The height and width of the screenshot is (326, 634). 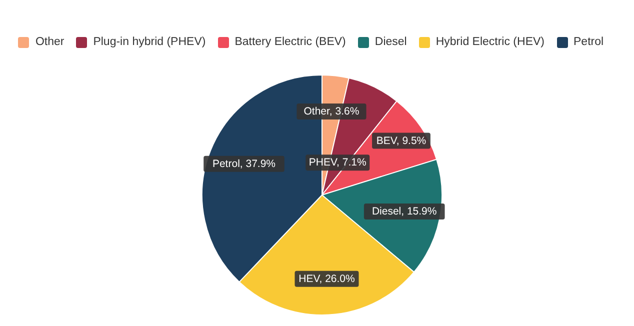 I want to click on legend-label: Plug-in hybrid (PHEV), so click(x=149, y=42).